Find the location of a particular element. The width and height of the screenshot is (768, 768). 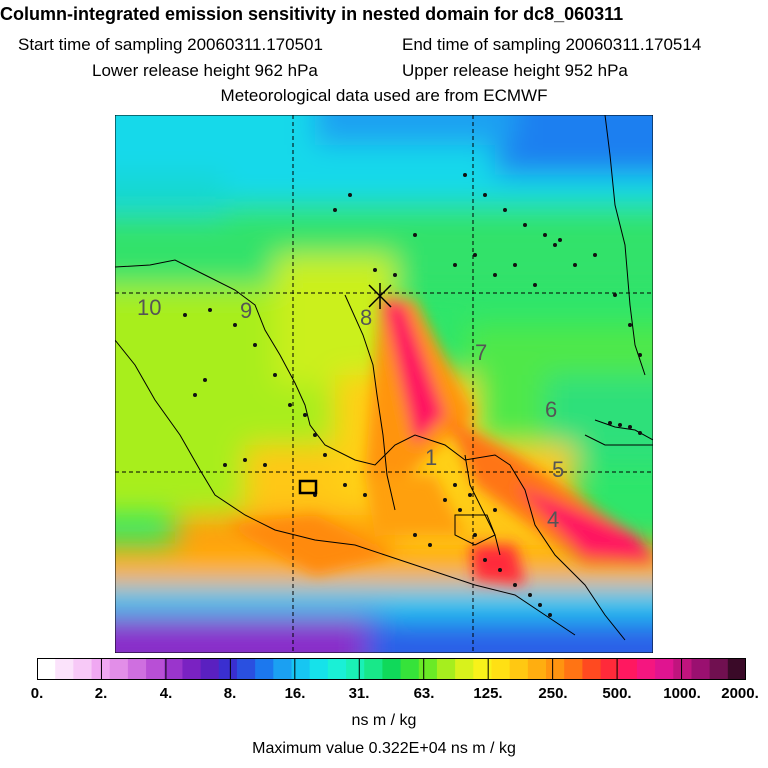

colorbar-tick: 2. is located at coordinates (101, 693).